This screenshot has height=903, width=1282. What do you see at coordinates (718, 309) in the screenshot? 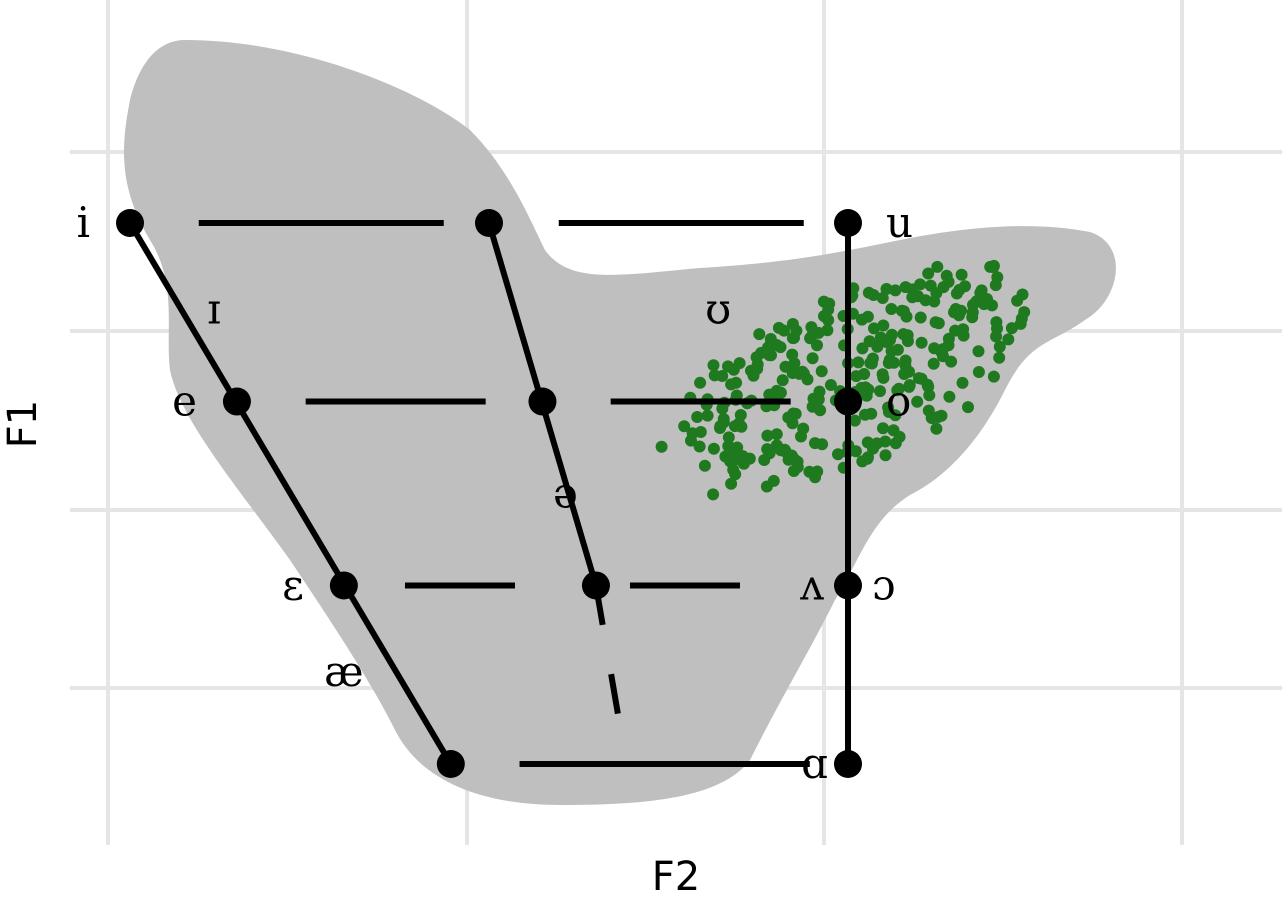
I see `vowel-label: ʊ` at bounding box center [718, 309].